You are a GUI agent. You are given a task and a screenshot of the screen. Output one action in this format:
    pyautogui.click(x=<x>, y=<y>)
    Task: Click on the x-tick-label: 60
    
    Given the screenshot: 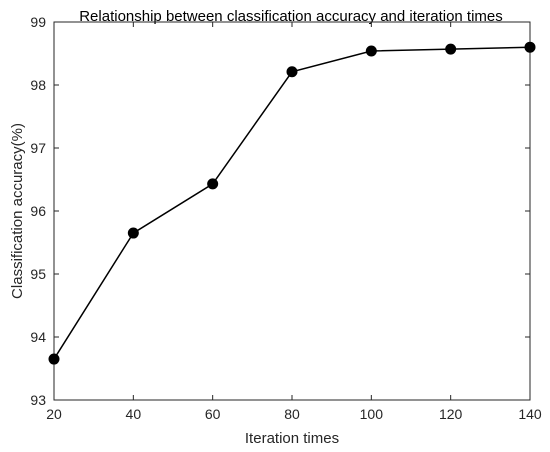 What is the action you would take?
    pyautogui.click(x=213, y=414)
    